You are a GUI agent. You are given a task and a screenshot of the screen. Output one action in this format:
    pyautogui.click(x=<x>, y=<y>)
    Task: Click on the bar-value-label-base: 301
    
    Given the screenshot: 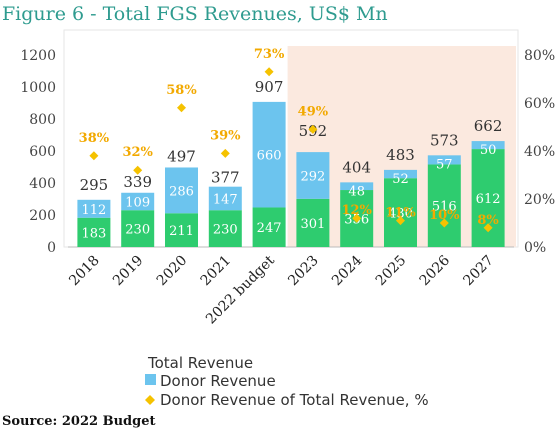 What is the action you would take?
    pyautogui.click(x=312, y=224)
    